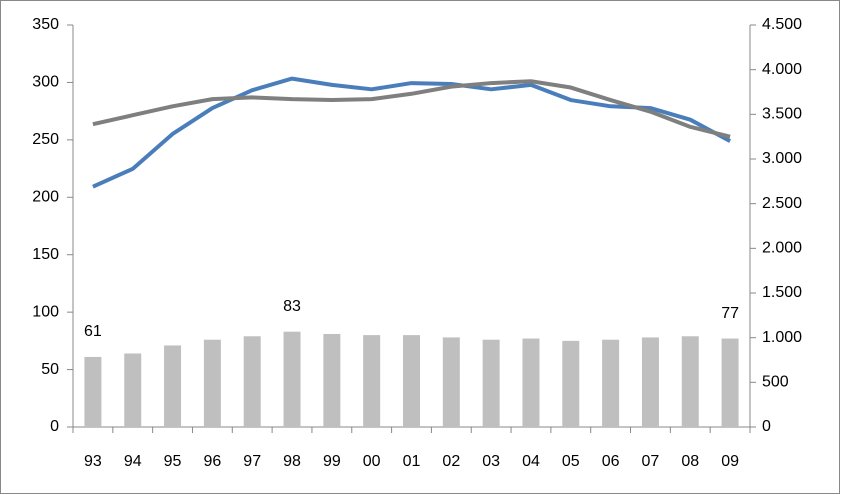 The width and height of the screenshot is (841, 495). I want to click on y-tick-label: 350, so click(45, 24).